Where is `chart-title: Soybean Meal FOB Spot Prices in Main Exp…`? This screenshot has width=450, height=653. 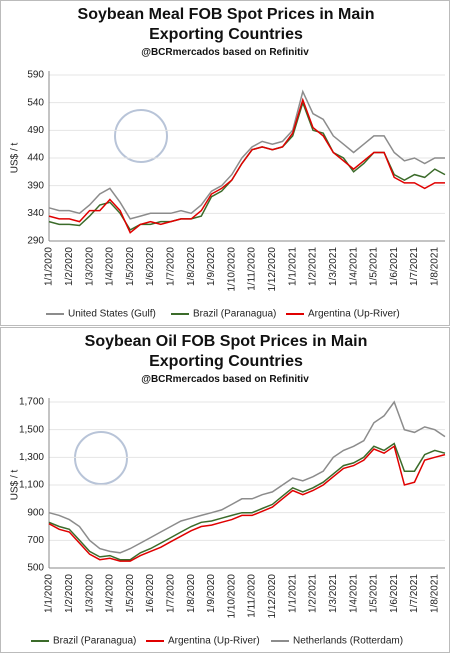
chart-title: Soybean Meal FOB Spot Prices in Main Exp… is located at coordinates (226, 24).